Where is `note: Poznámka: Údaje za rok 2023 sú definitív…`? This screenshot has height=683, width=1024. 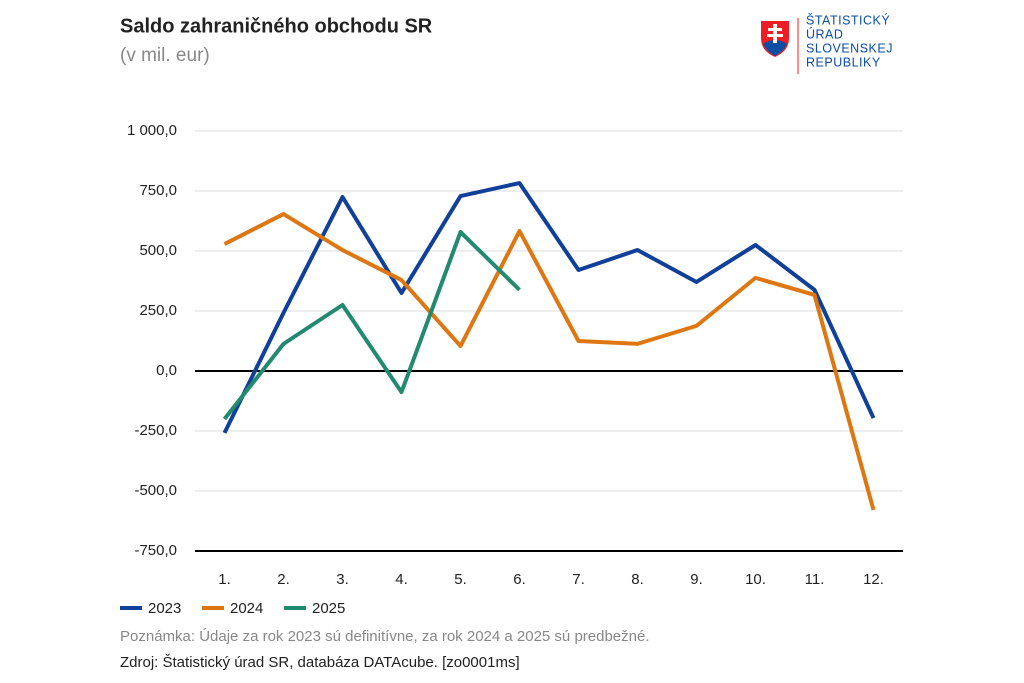 note: Poznámka: Údaje za rok 2023 sú definitív… is located at coordinates (385, 636).